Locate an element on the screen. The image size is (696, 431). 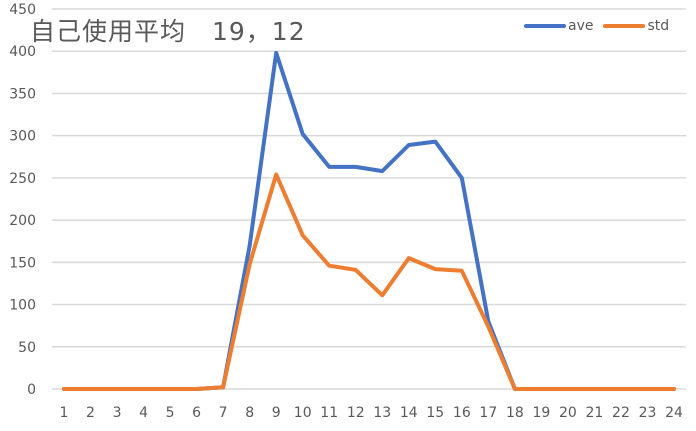
x-tick-label: 16 is located at coordinates (462, 413).